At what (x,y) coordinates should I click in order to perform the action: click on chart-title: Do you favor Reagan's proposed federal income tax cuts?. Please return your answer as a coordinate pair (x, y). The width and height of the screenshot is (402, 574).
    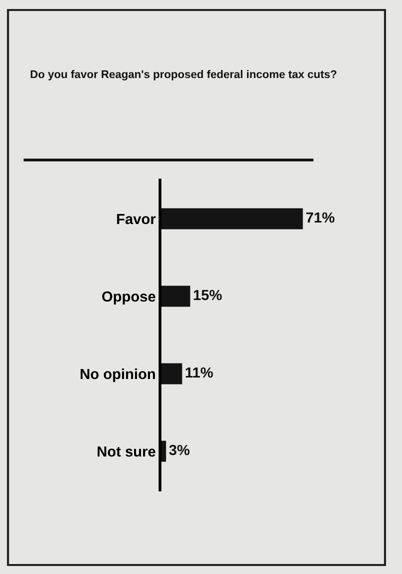
    Looking at the image, I should click on (183, 75).